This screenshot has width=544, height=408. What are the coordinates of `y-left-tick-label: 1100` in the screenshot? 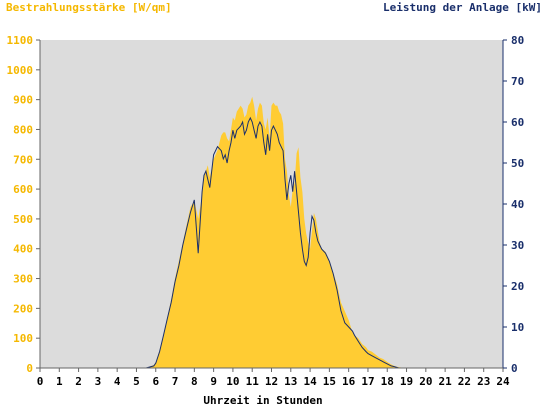 It's located at (20, 40).